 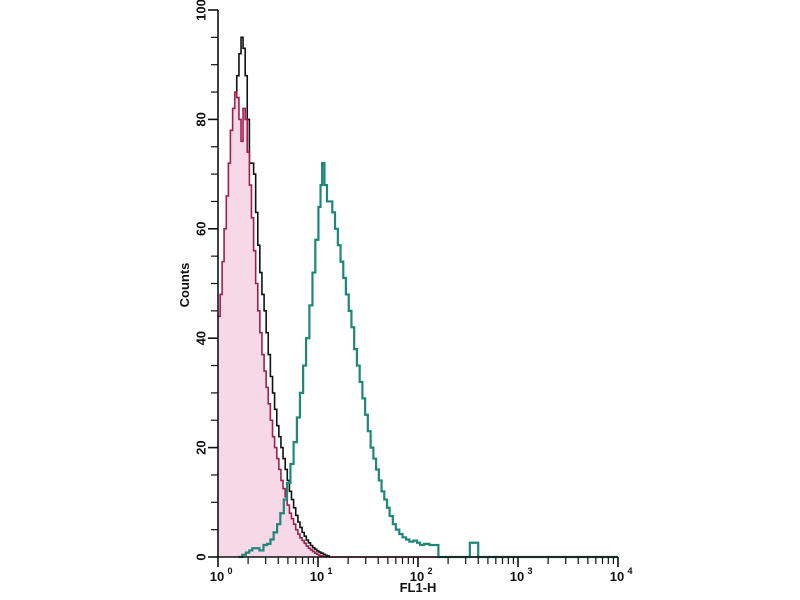 What do you see at coordinates (213, 283) in the screenshot?
I see `y-axis-ticks` at bounding box center [213, 283].